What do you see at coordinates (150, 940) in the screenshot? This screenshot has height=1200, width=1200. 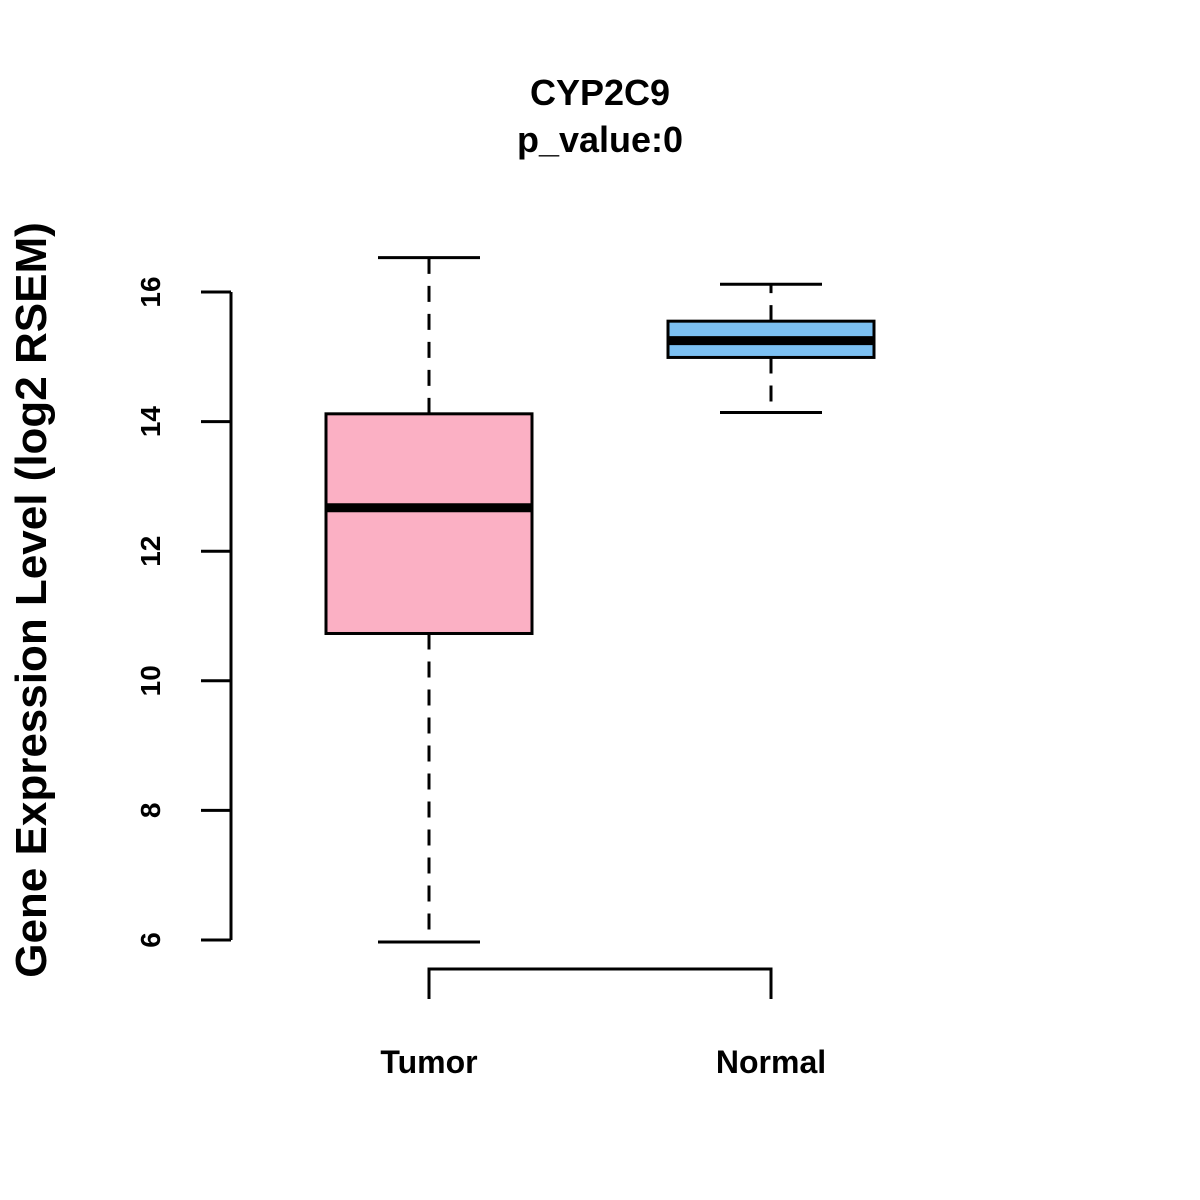 I see `y-tick-label: 6` at bounding box center [150, 940].